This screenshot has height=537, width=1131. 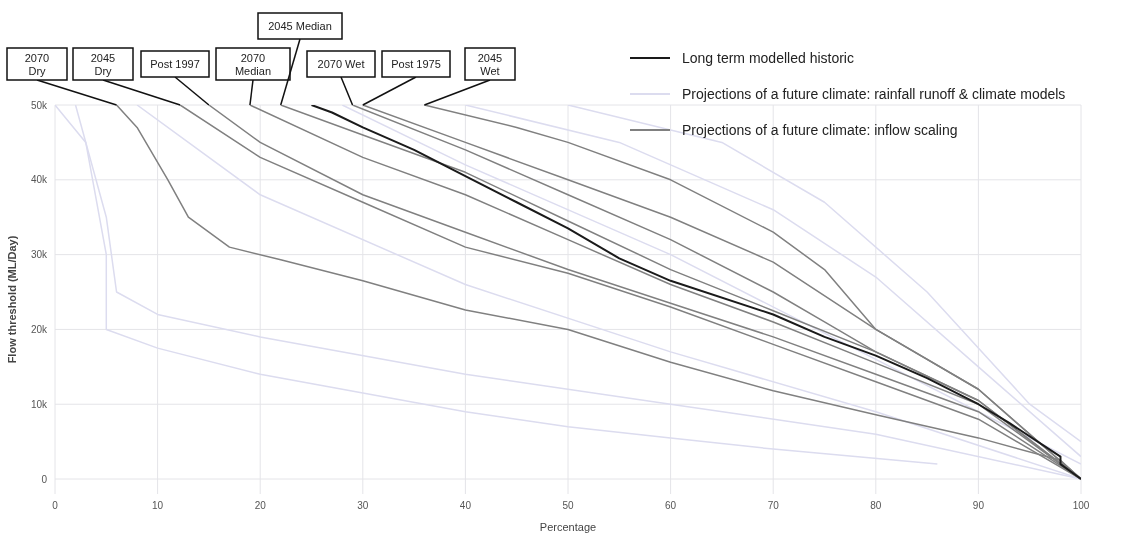 What do you see at coordinates (260, 506) in the screenshot?
I see `x-tick-label: 20` at bounding box center [260, 506].